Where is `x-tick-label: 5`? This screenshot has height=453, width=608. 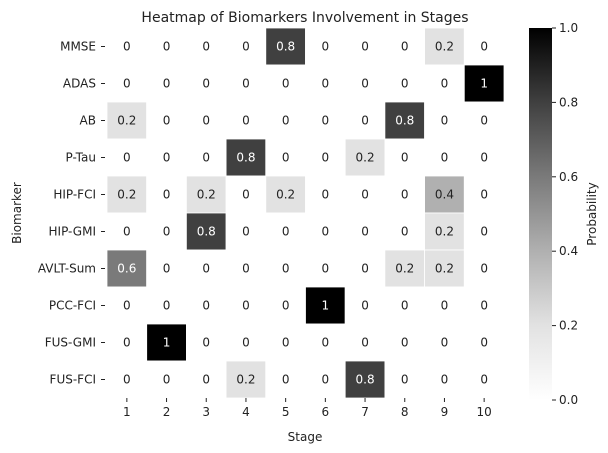
x-tick-label: 5 is located at coordinates (286, 412).